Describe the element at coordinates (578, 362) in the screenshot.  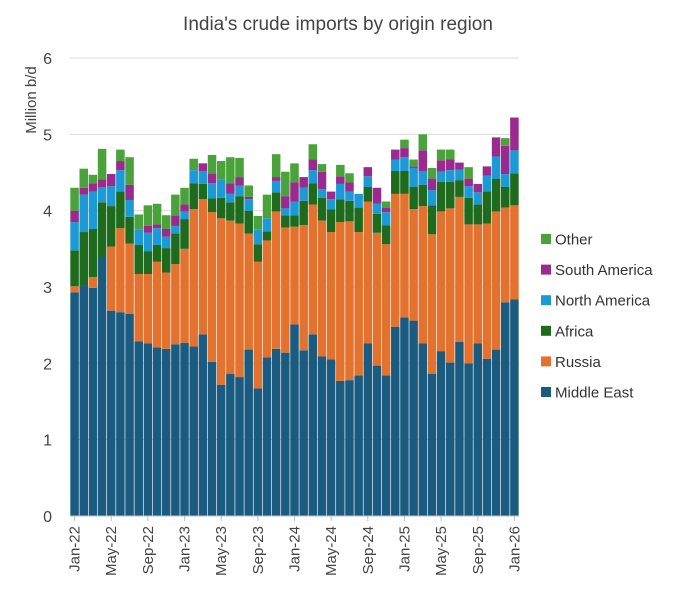
I see `legend-label: Russia` at that location.